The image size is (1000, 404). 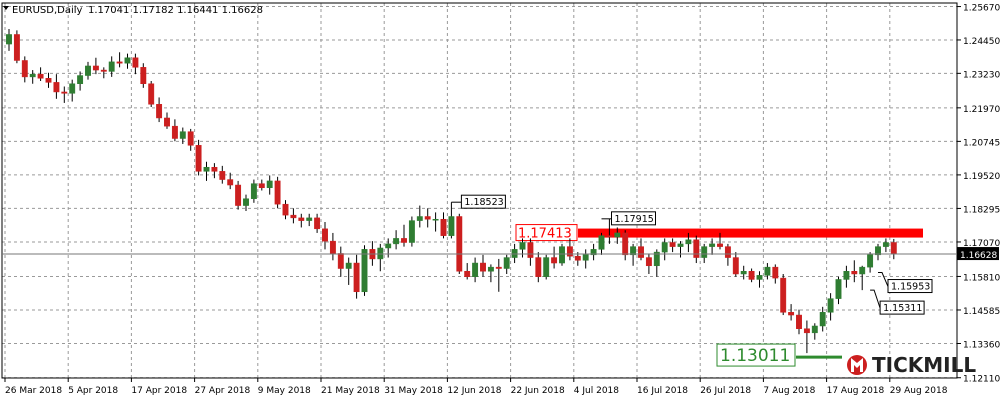 I want to click on support-label-box, so click(x=756, y=355).